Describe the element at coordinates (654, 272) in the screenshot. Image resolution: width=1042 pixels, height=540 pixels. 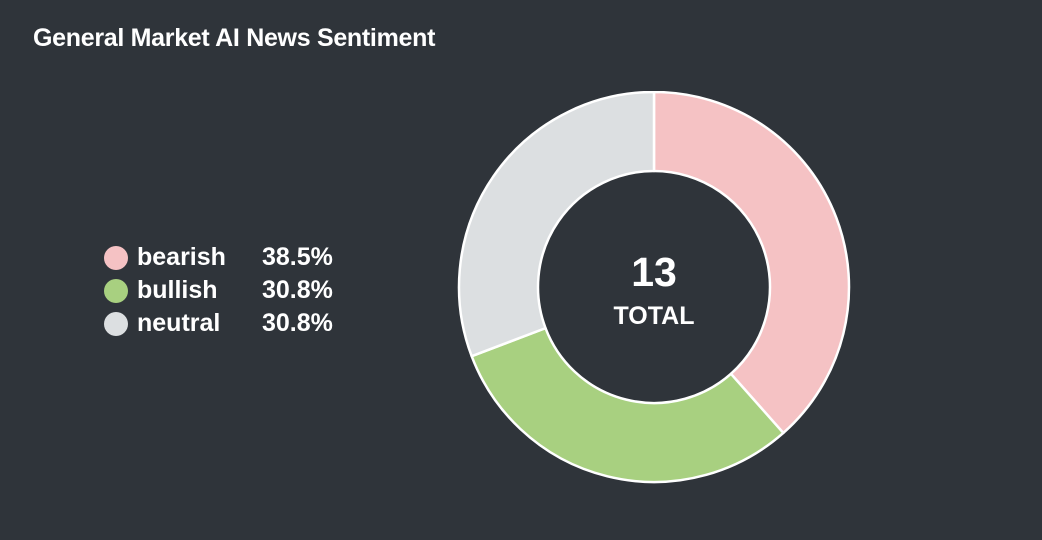
I see `center-total-value: 13` at that location.